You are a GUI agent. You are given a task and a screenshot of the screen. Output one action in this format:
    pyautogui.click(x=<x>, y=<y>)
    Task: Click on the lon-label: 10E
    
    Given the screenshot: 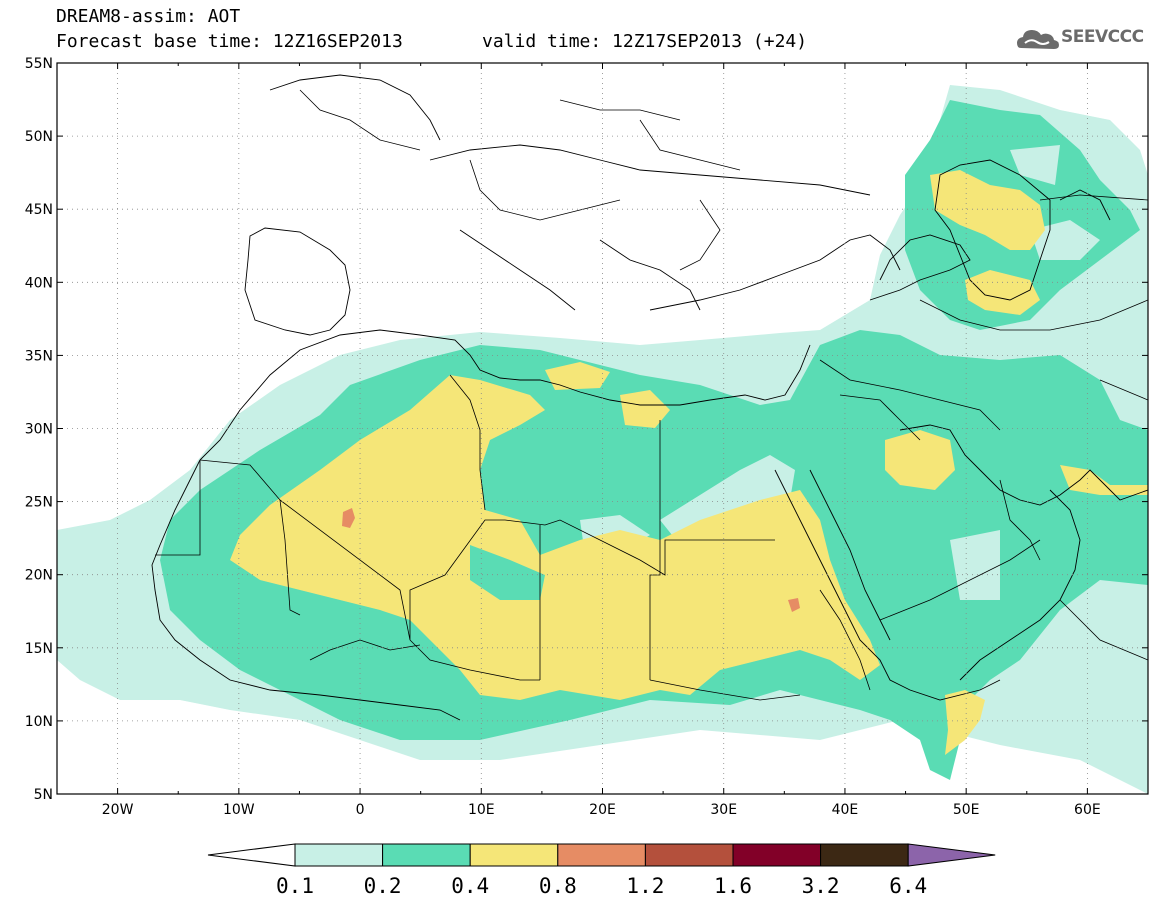 What is the action you would take?
    pyautogui.click(x=481, y=810)
    